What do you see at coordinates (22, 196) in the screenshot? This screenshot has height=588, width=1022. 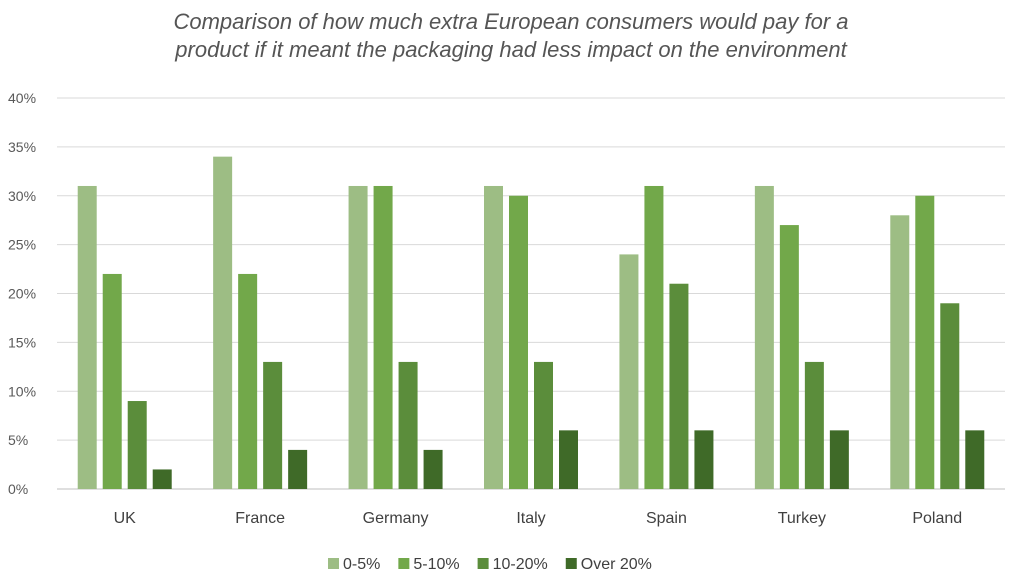 I see `y-tick-label: 30%` at bounding box center [22, 196].